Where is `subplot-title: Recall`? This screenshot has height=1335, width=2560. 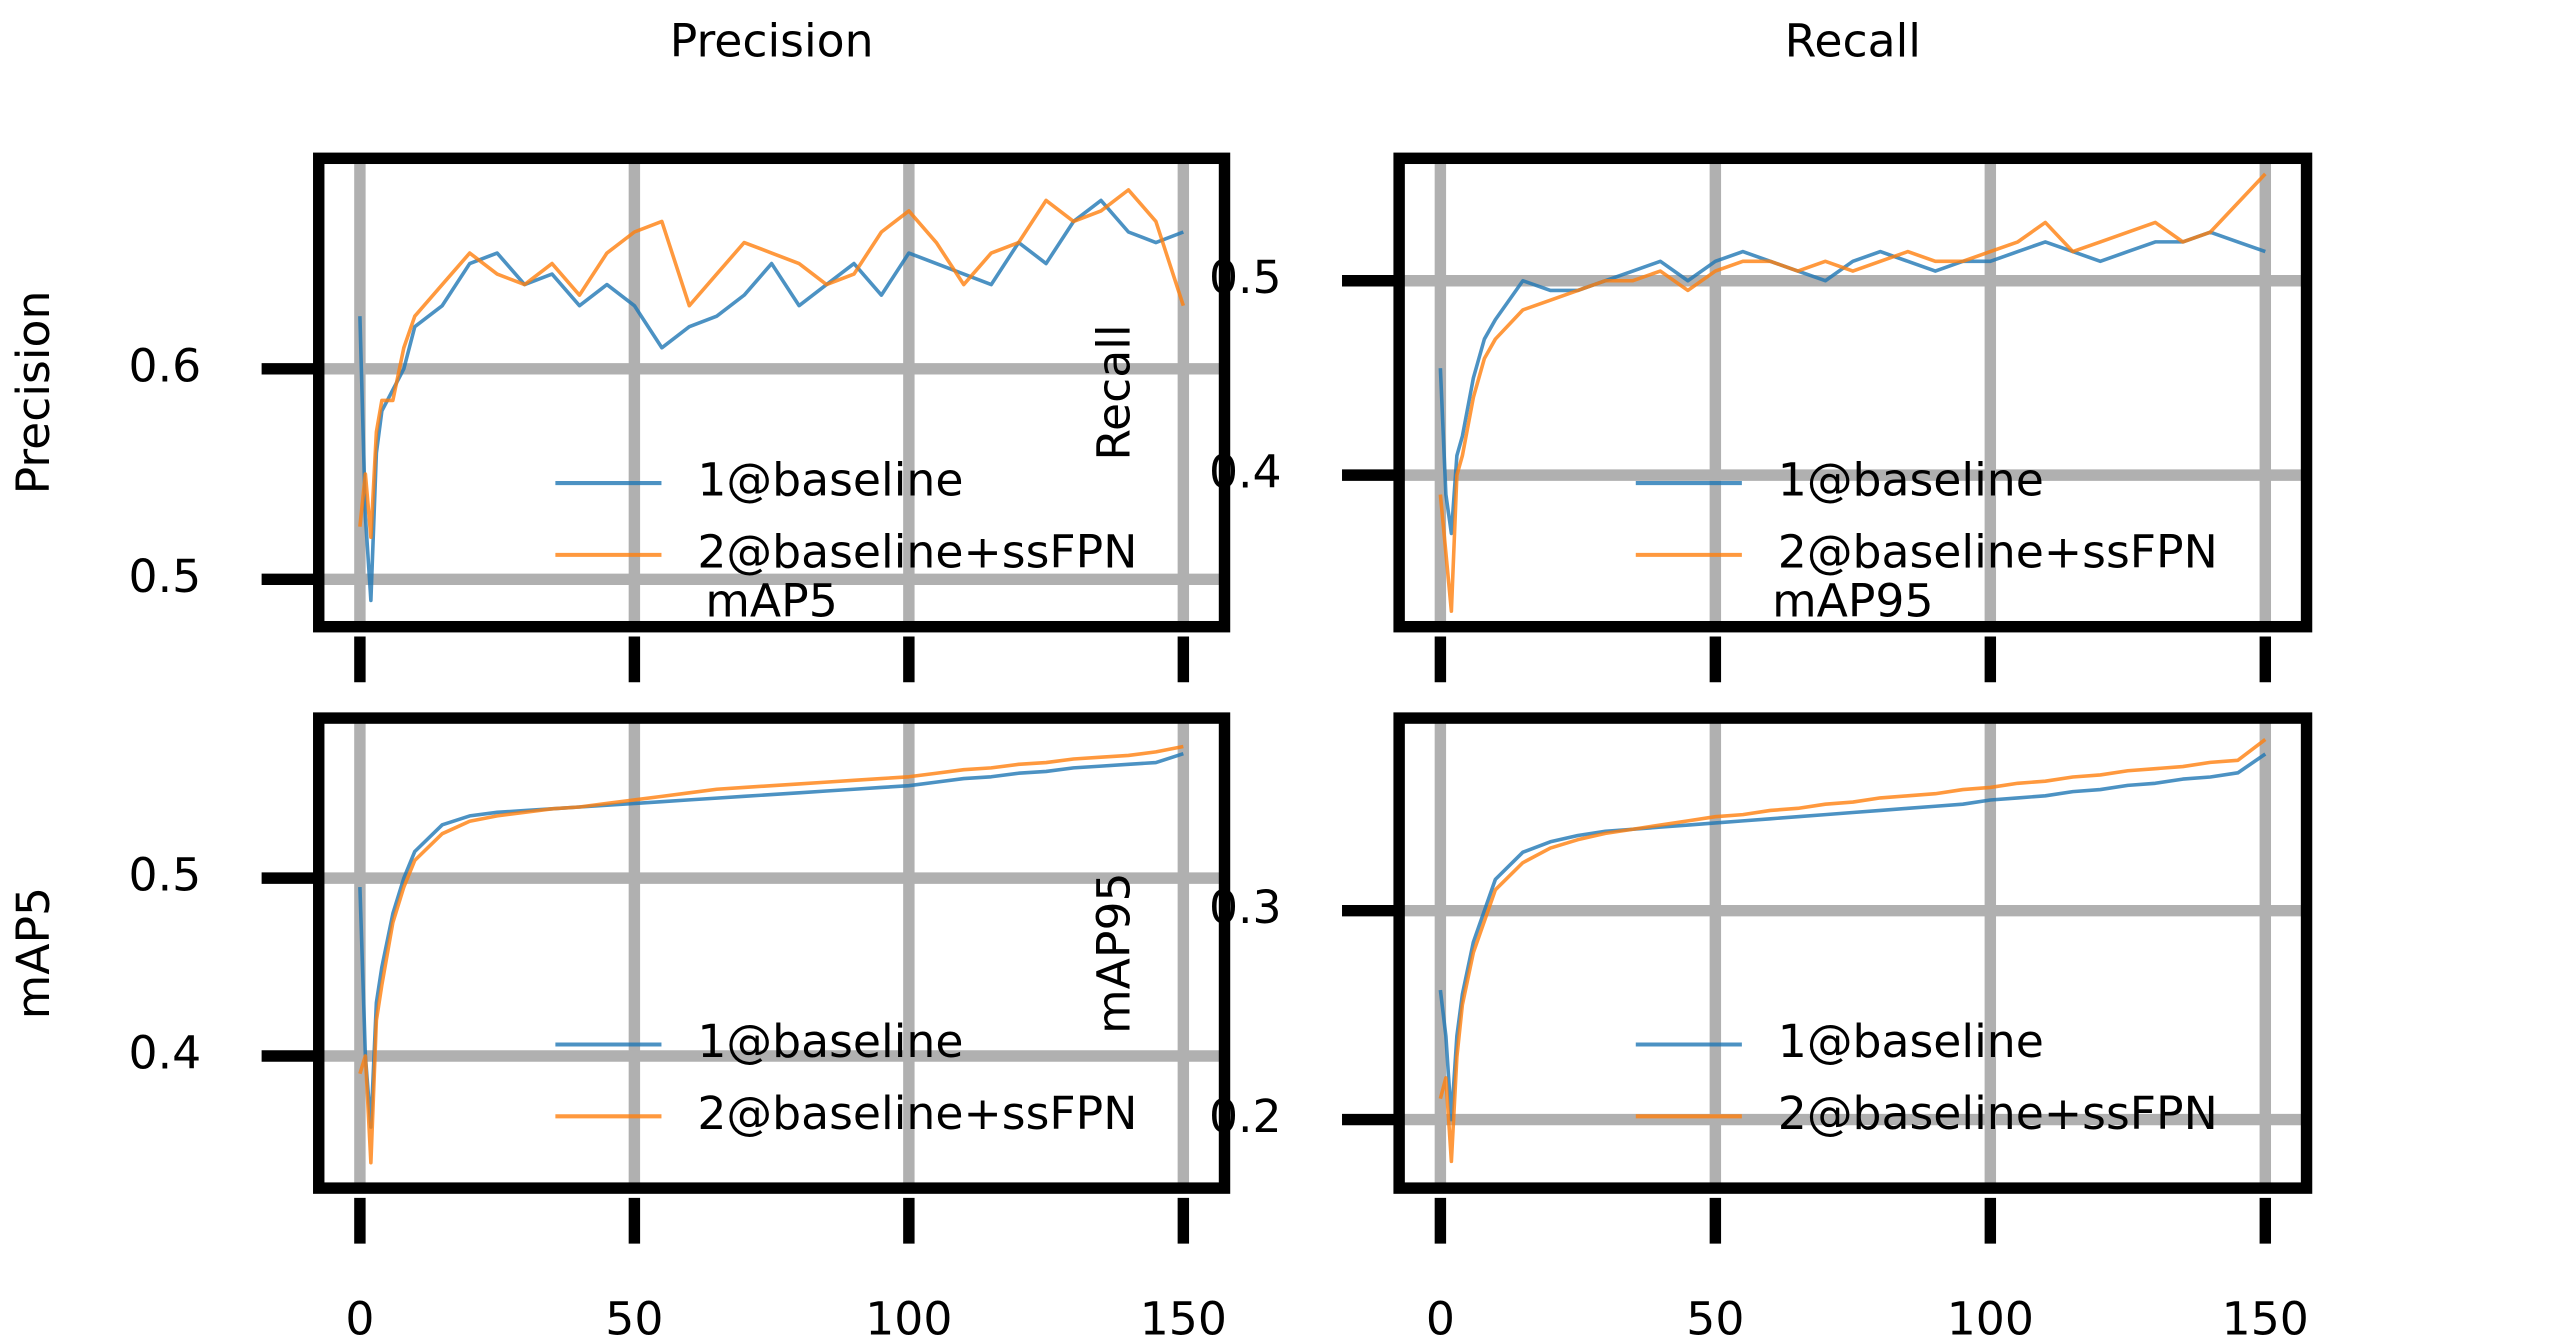
subplot-title: Recall is located at coordinates (1853, 41).